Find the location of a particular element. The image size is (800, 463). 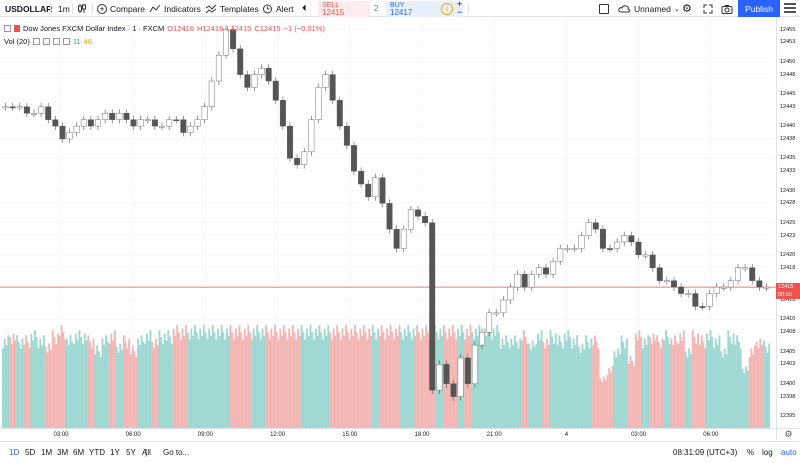

range-5d: 5D is located at coordinates (30, 452).